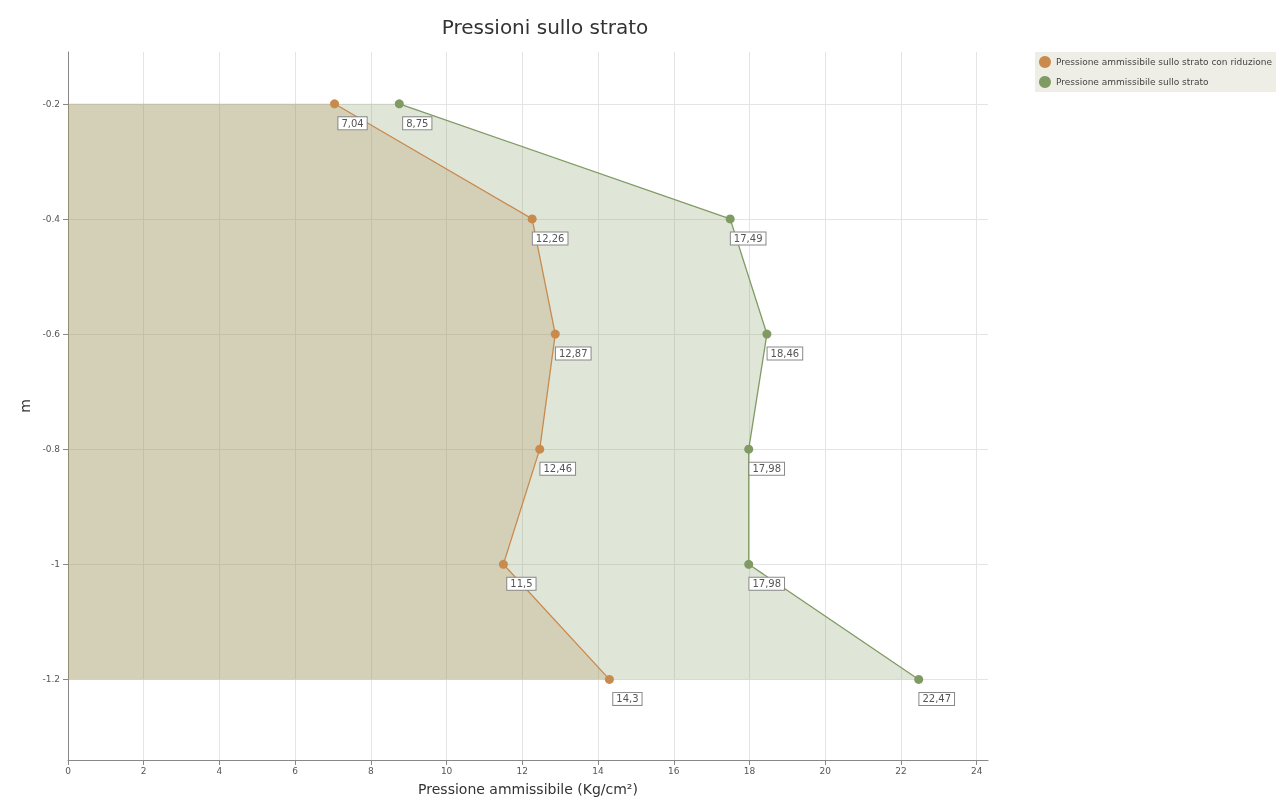 This screenshot has width=1282, height=801. I want to click on legend-label: Pressione ammissibile sullo strato, so click(1132, 82).